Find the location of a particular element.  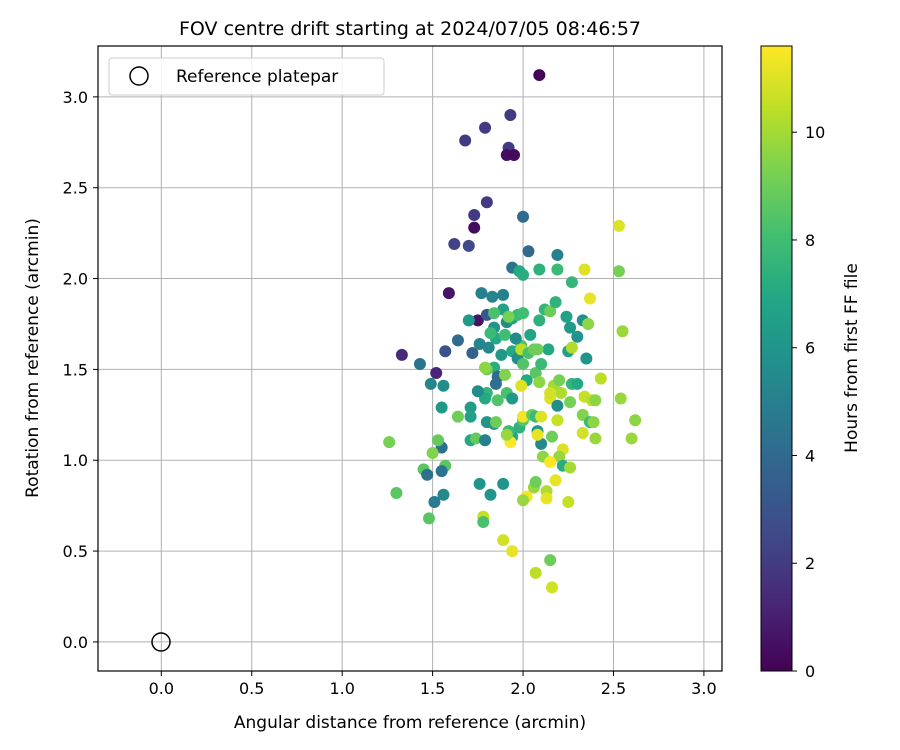

colorbar-gradient is located at coordinates (776, 358).